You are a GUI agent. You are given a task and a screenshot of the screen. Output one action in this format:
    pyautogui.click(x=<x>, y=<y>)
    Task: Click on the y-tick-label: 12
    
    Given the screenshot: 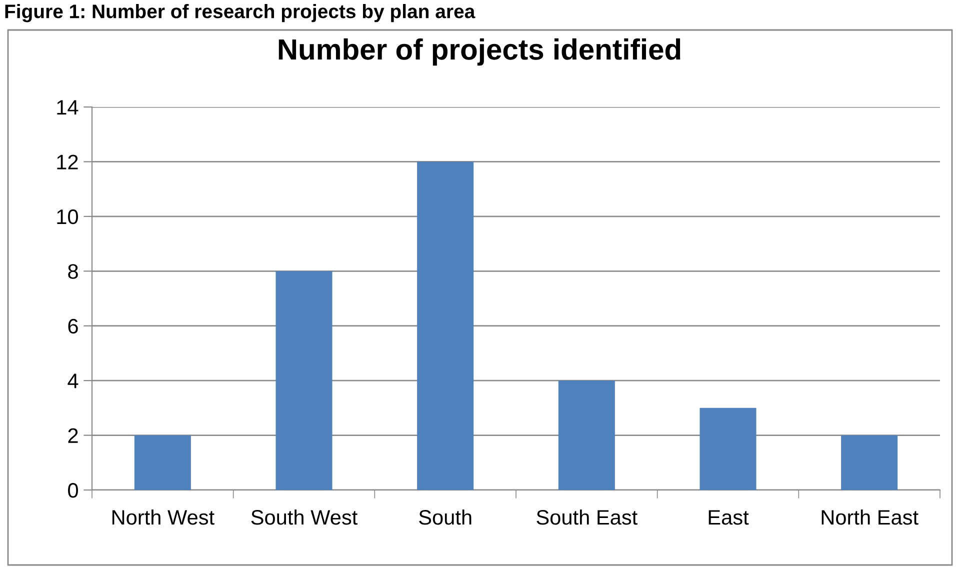 What is the action you would take?
    pyautogui.click(x=67, y=162)
    